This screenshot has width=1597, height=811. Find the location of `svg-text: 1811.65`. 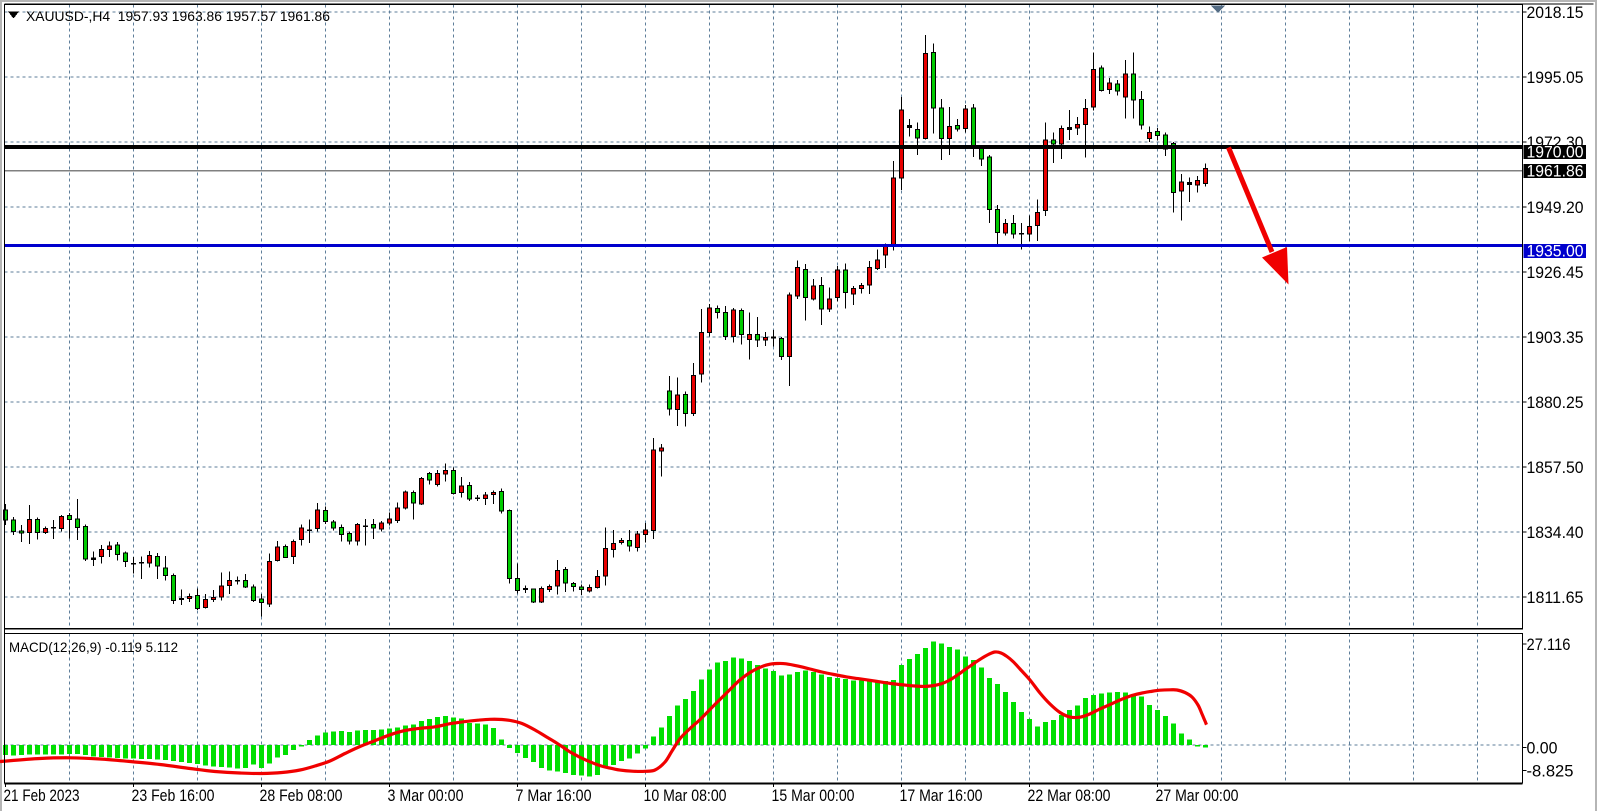

svg-text: 1811.65 is located at coordinates (1555, 597).